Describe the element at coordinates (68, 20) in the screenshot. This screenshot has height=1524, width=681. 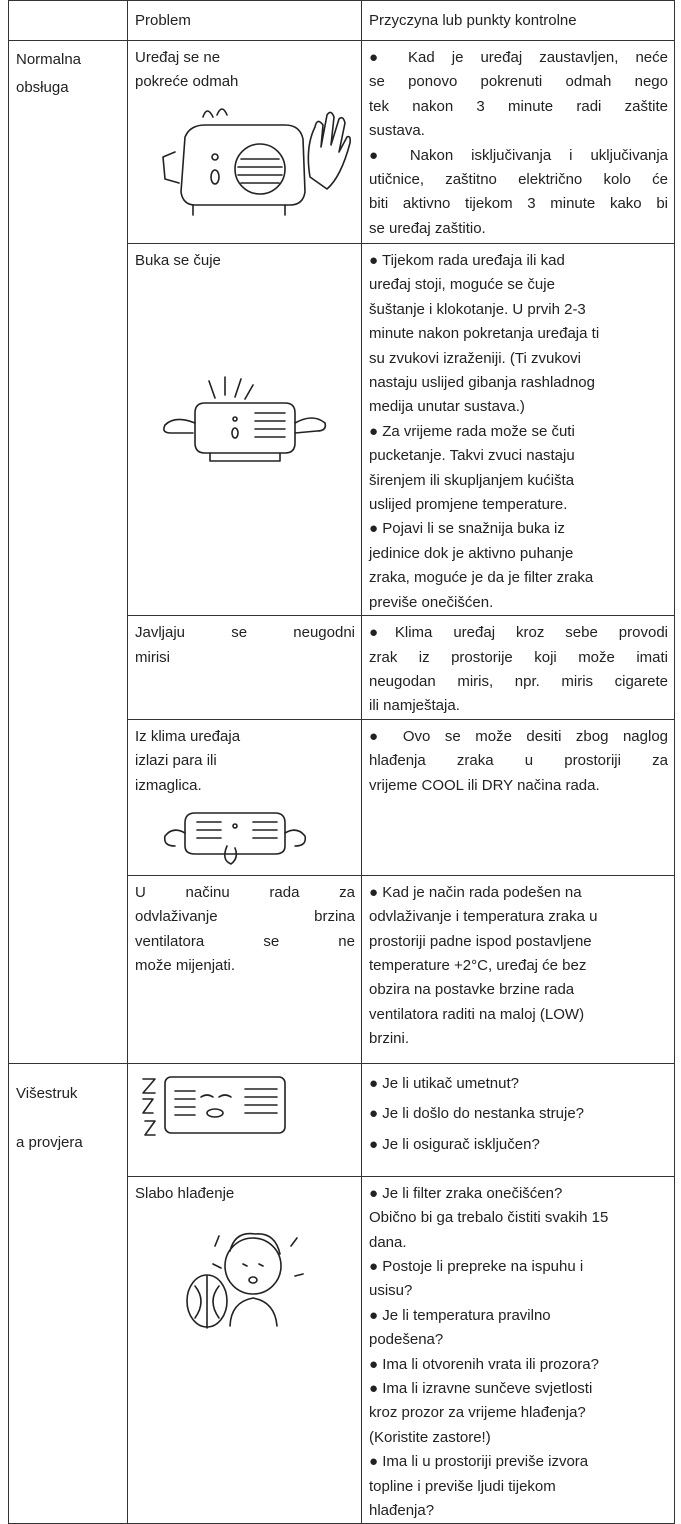
I see `cell` at that location.